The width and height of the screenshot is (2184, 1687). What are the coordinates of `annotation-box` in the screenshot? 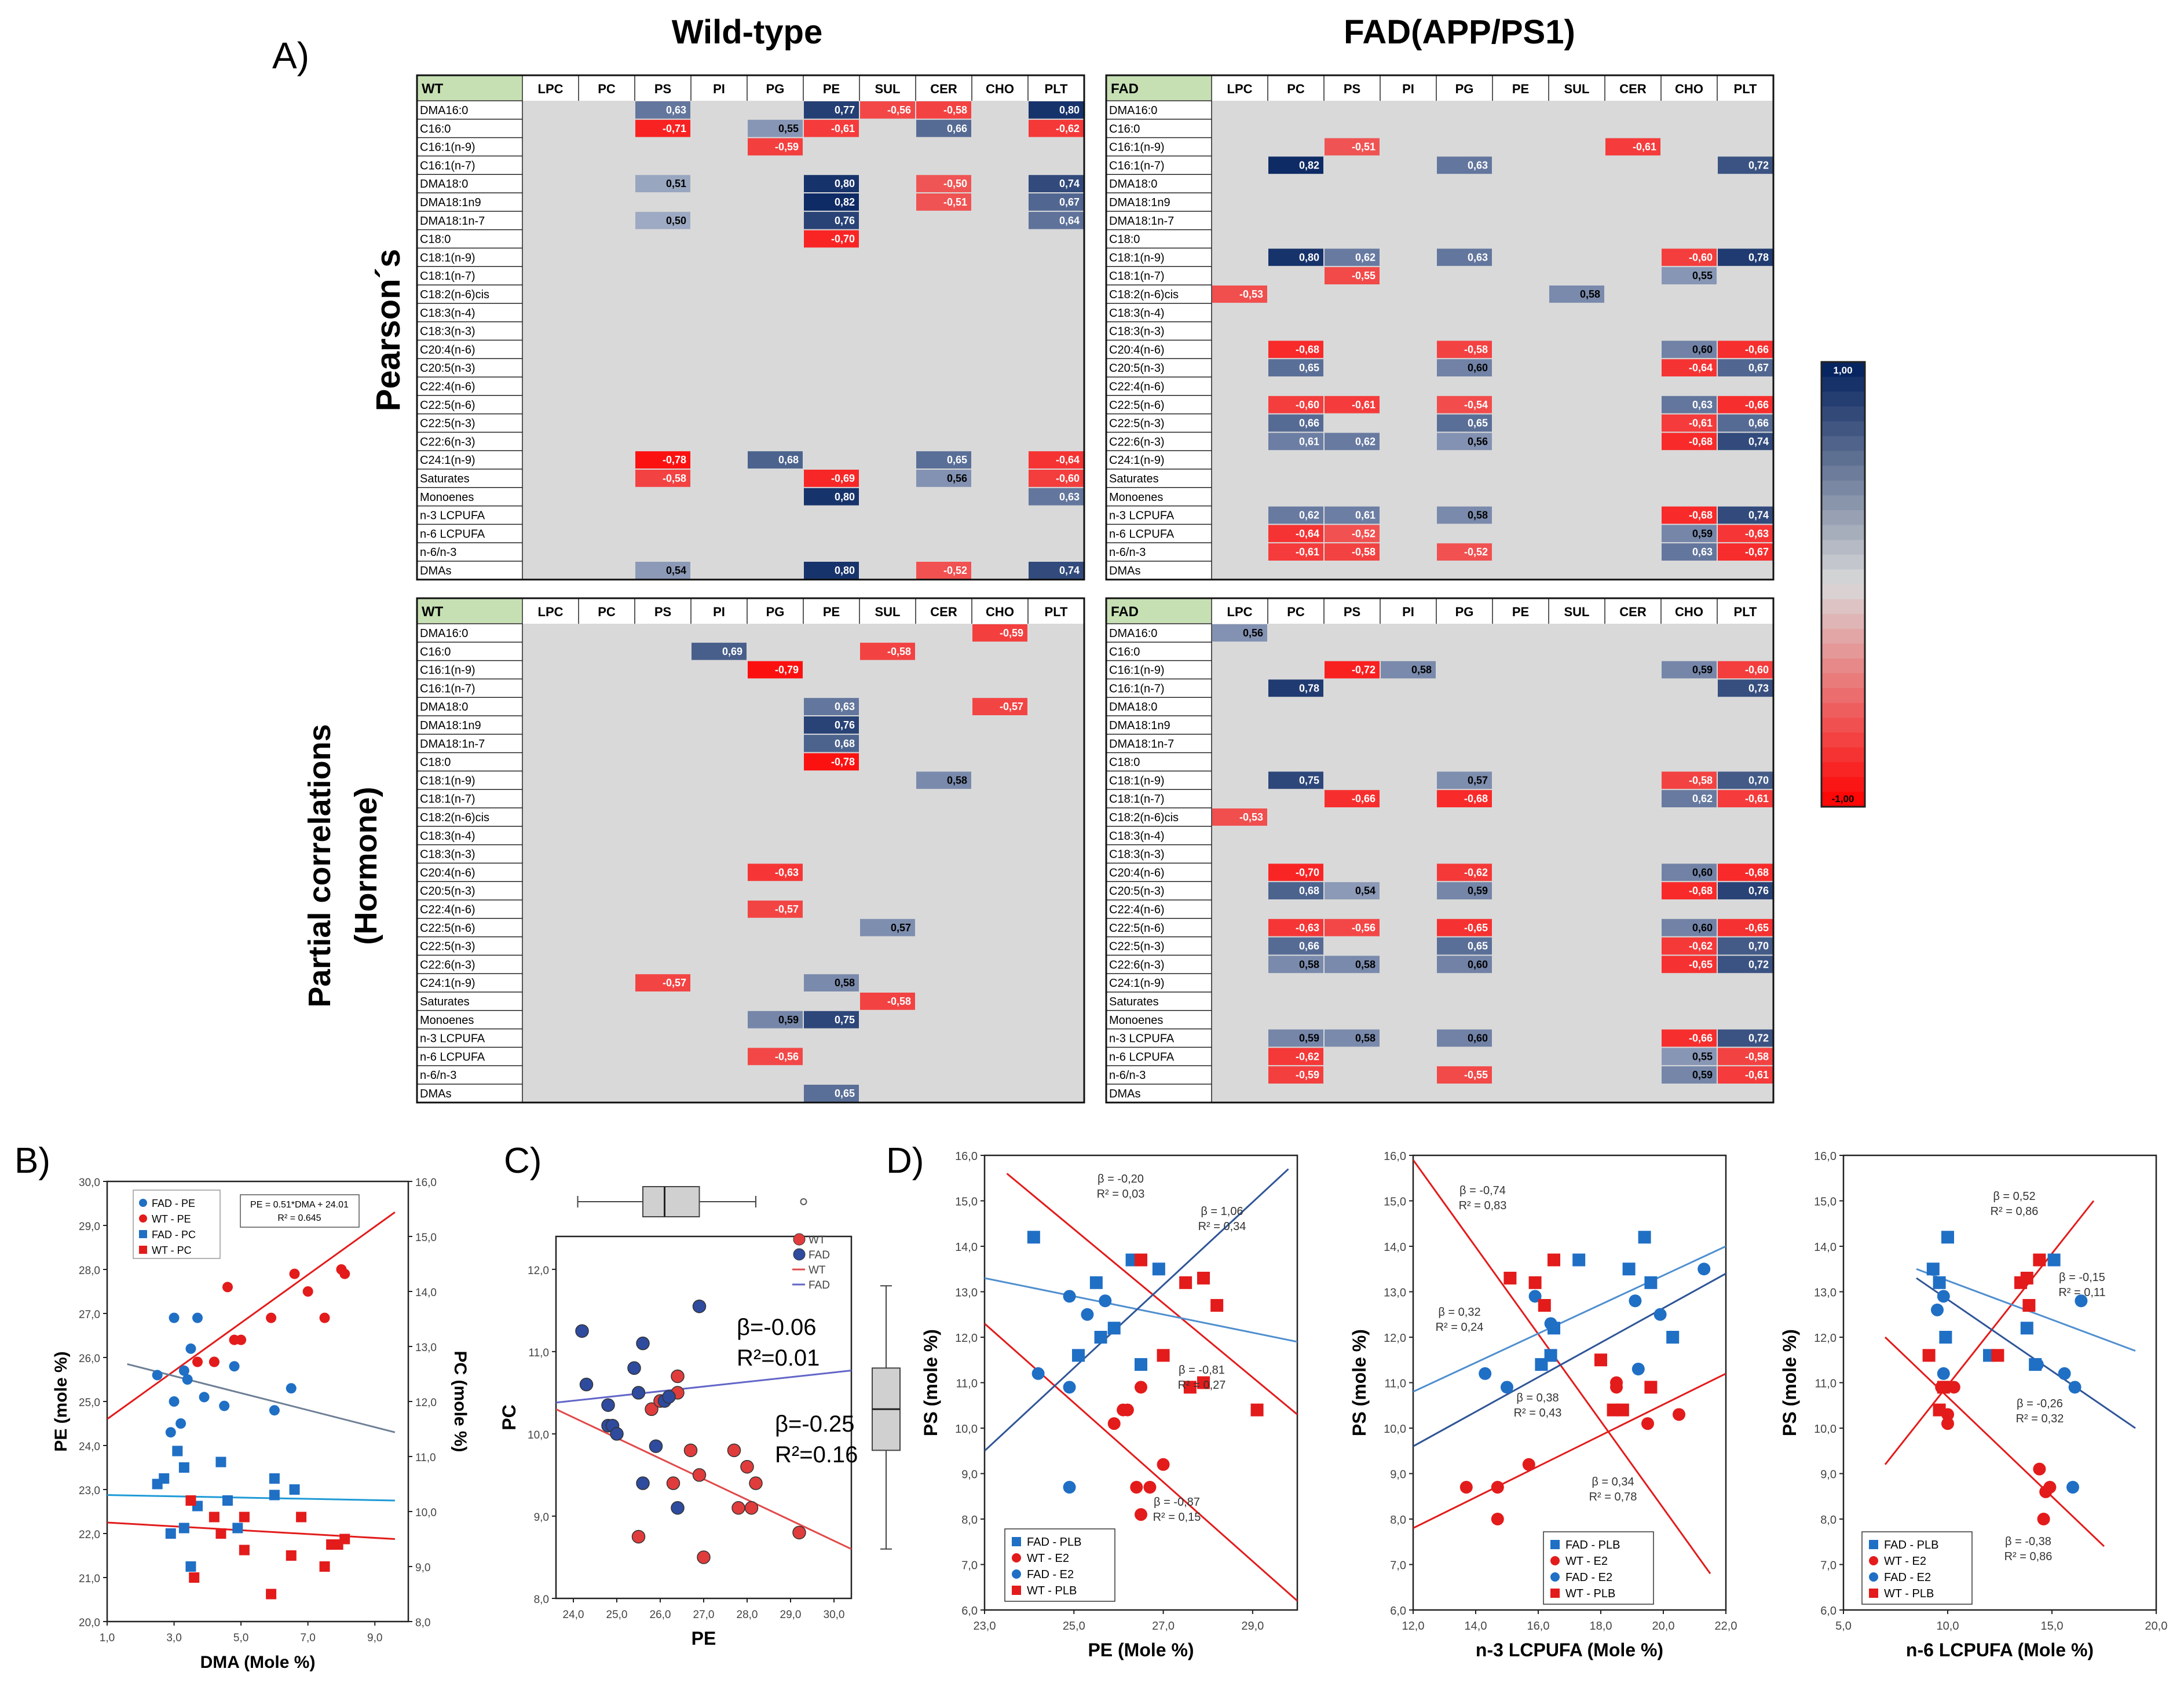 It's located at (300, 1211).